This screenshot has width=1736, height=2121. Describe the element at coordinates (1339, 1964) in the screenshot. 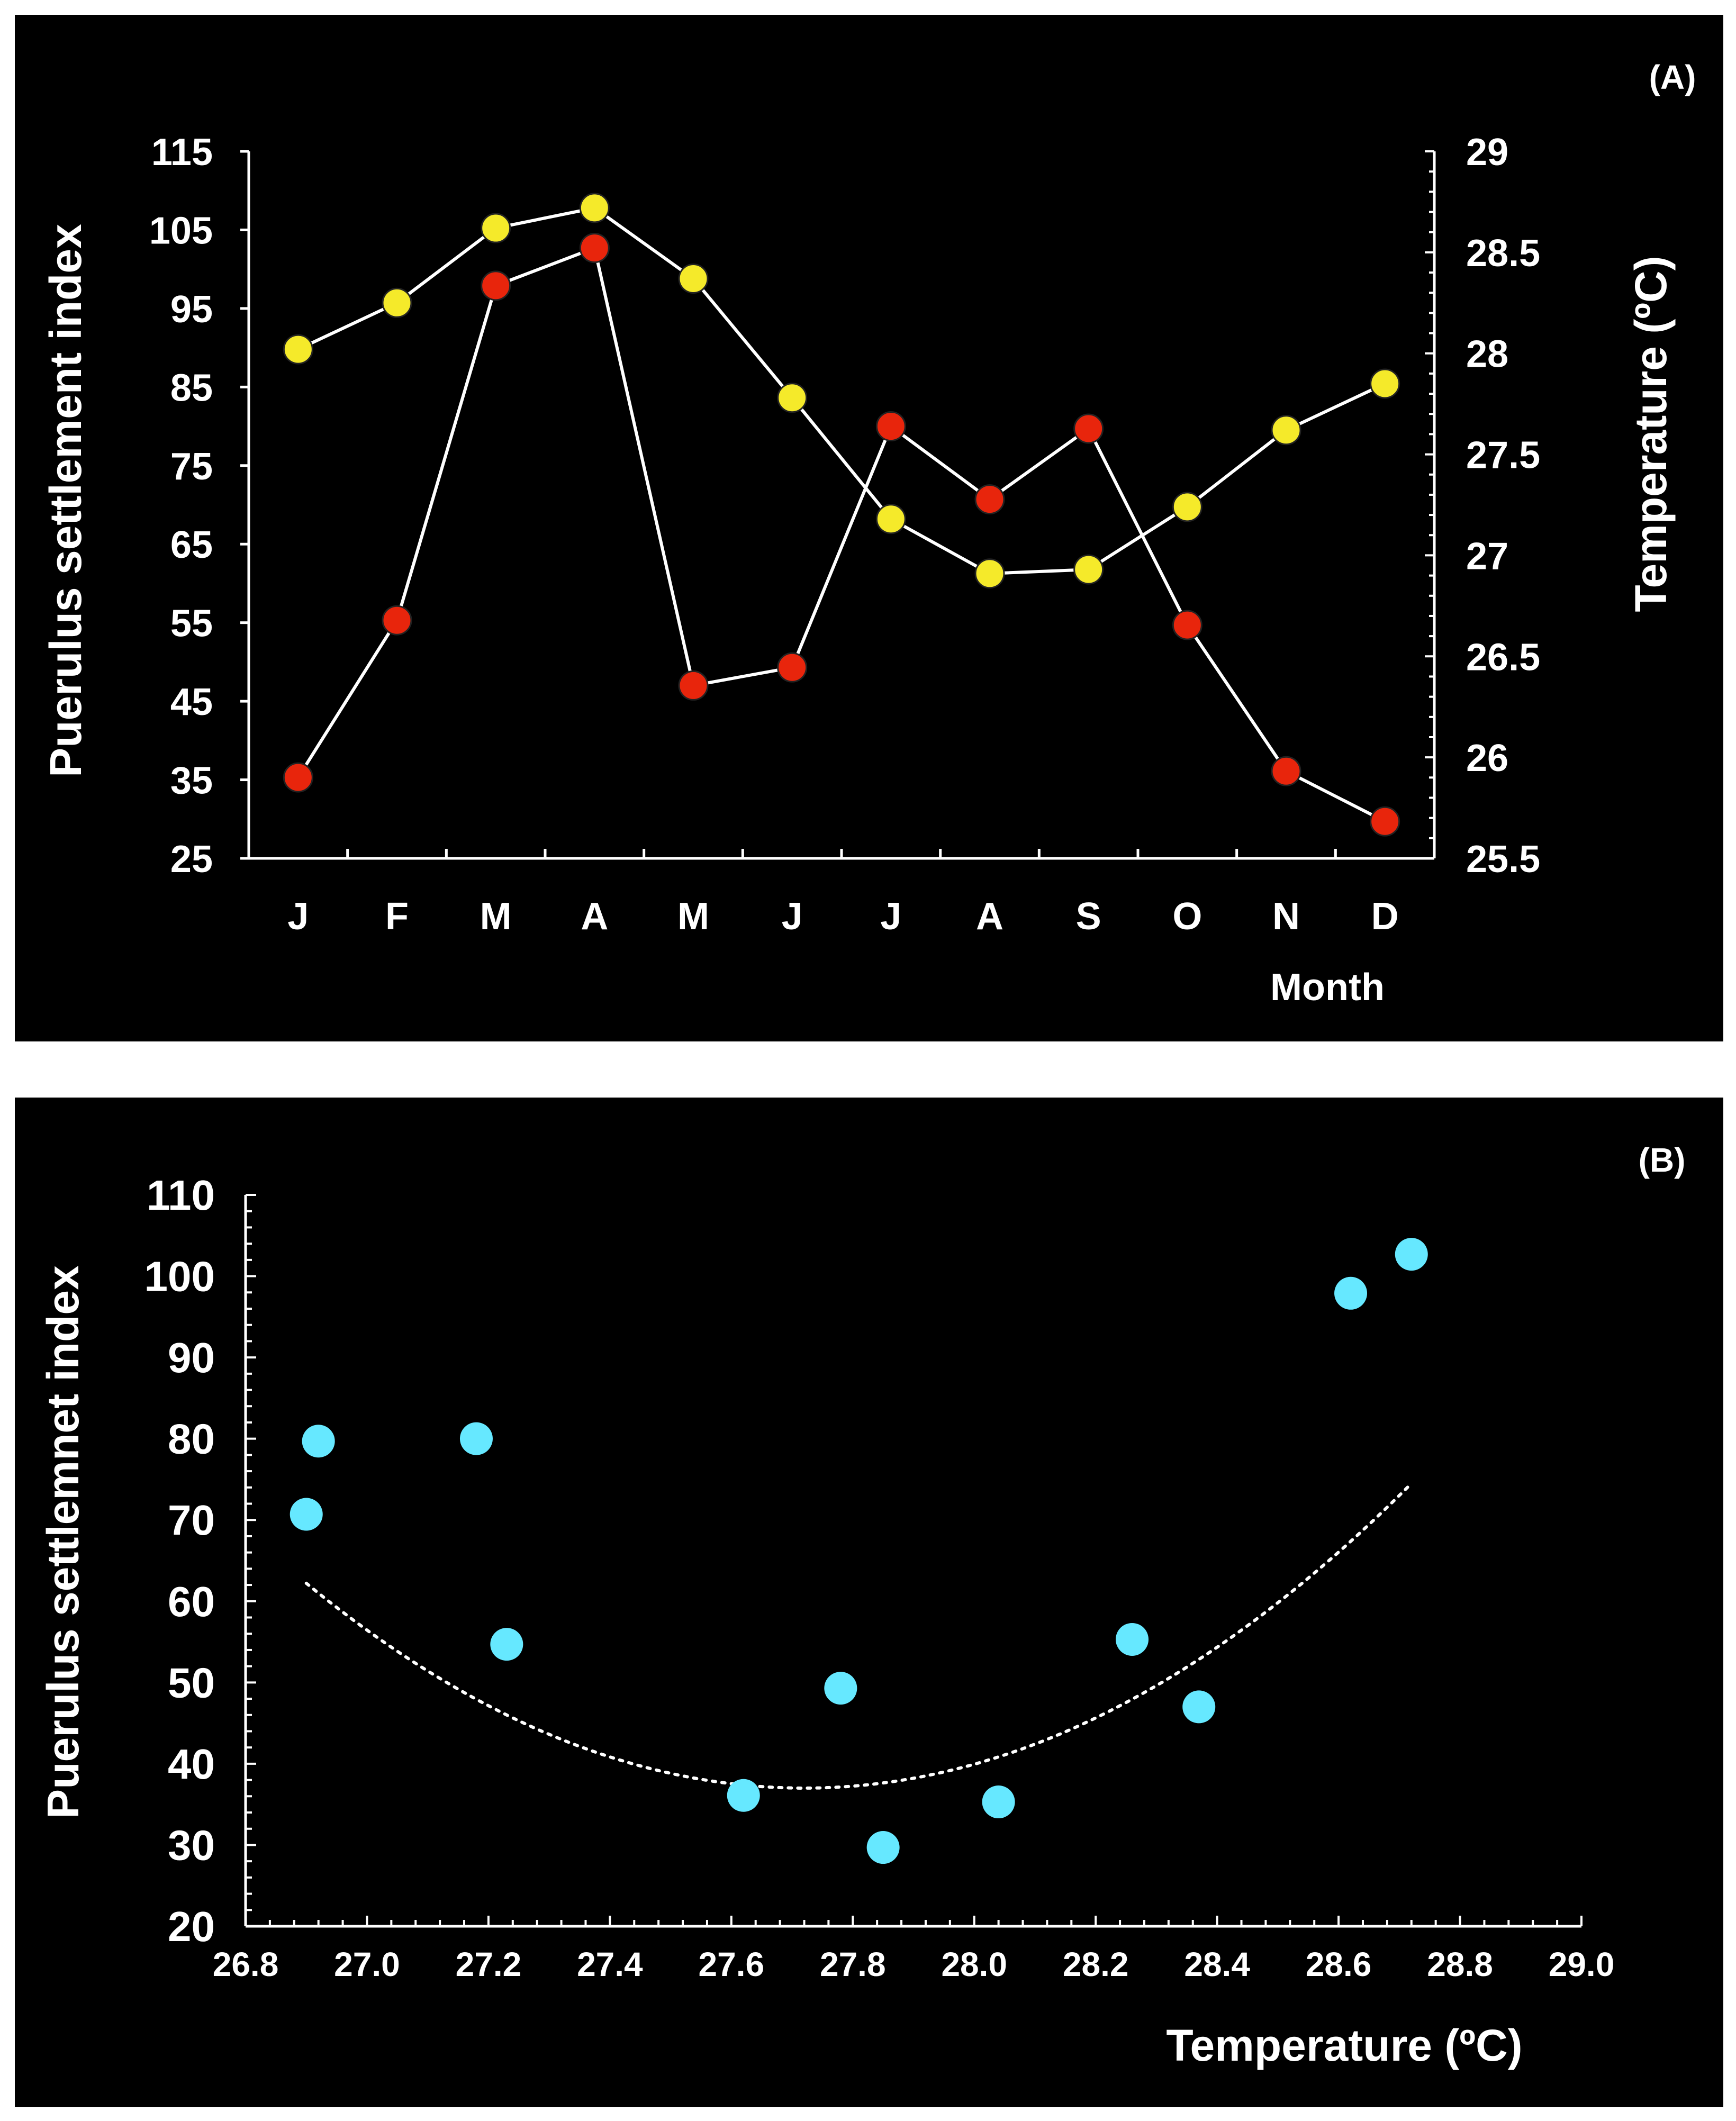

I see `x-tick-label-b: 28.6` at that location.